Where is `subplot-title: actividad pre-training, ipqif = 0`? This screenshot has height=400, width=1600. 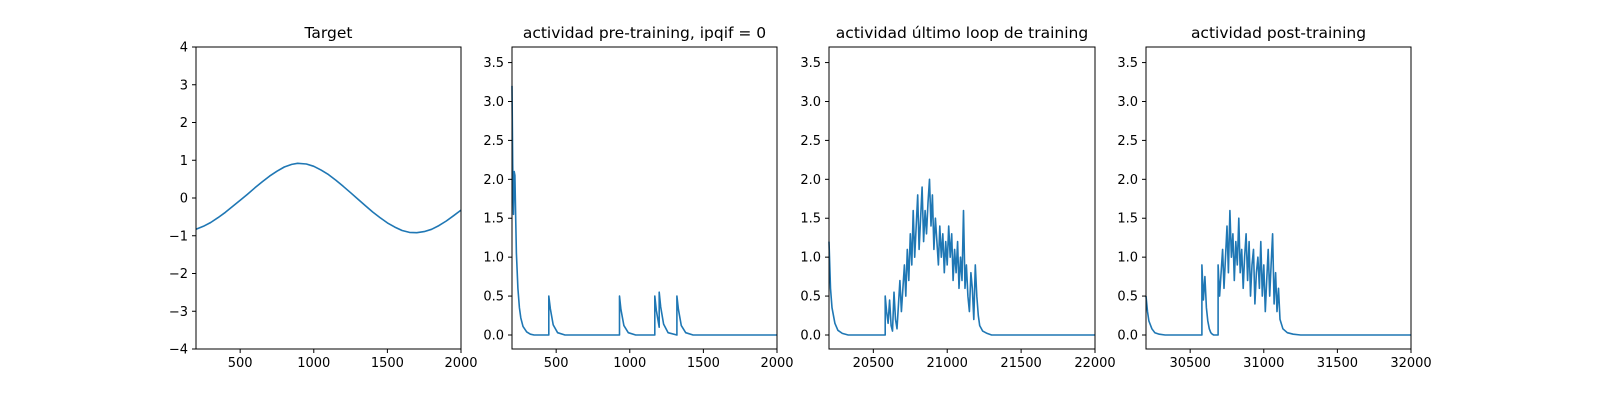
subplot-title: actividad pre-training, ipqif = 0 is located at coordinates (644, 33).